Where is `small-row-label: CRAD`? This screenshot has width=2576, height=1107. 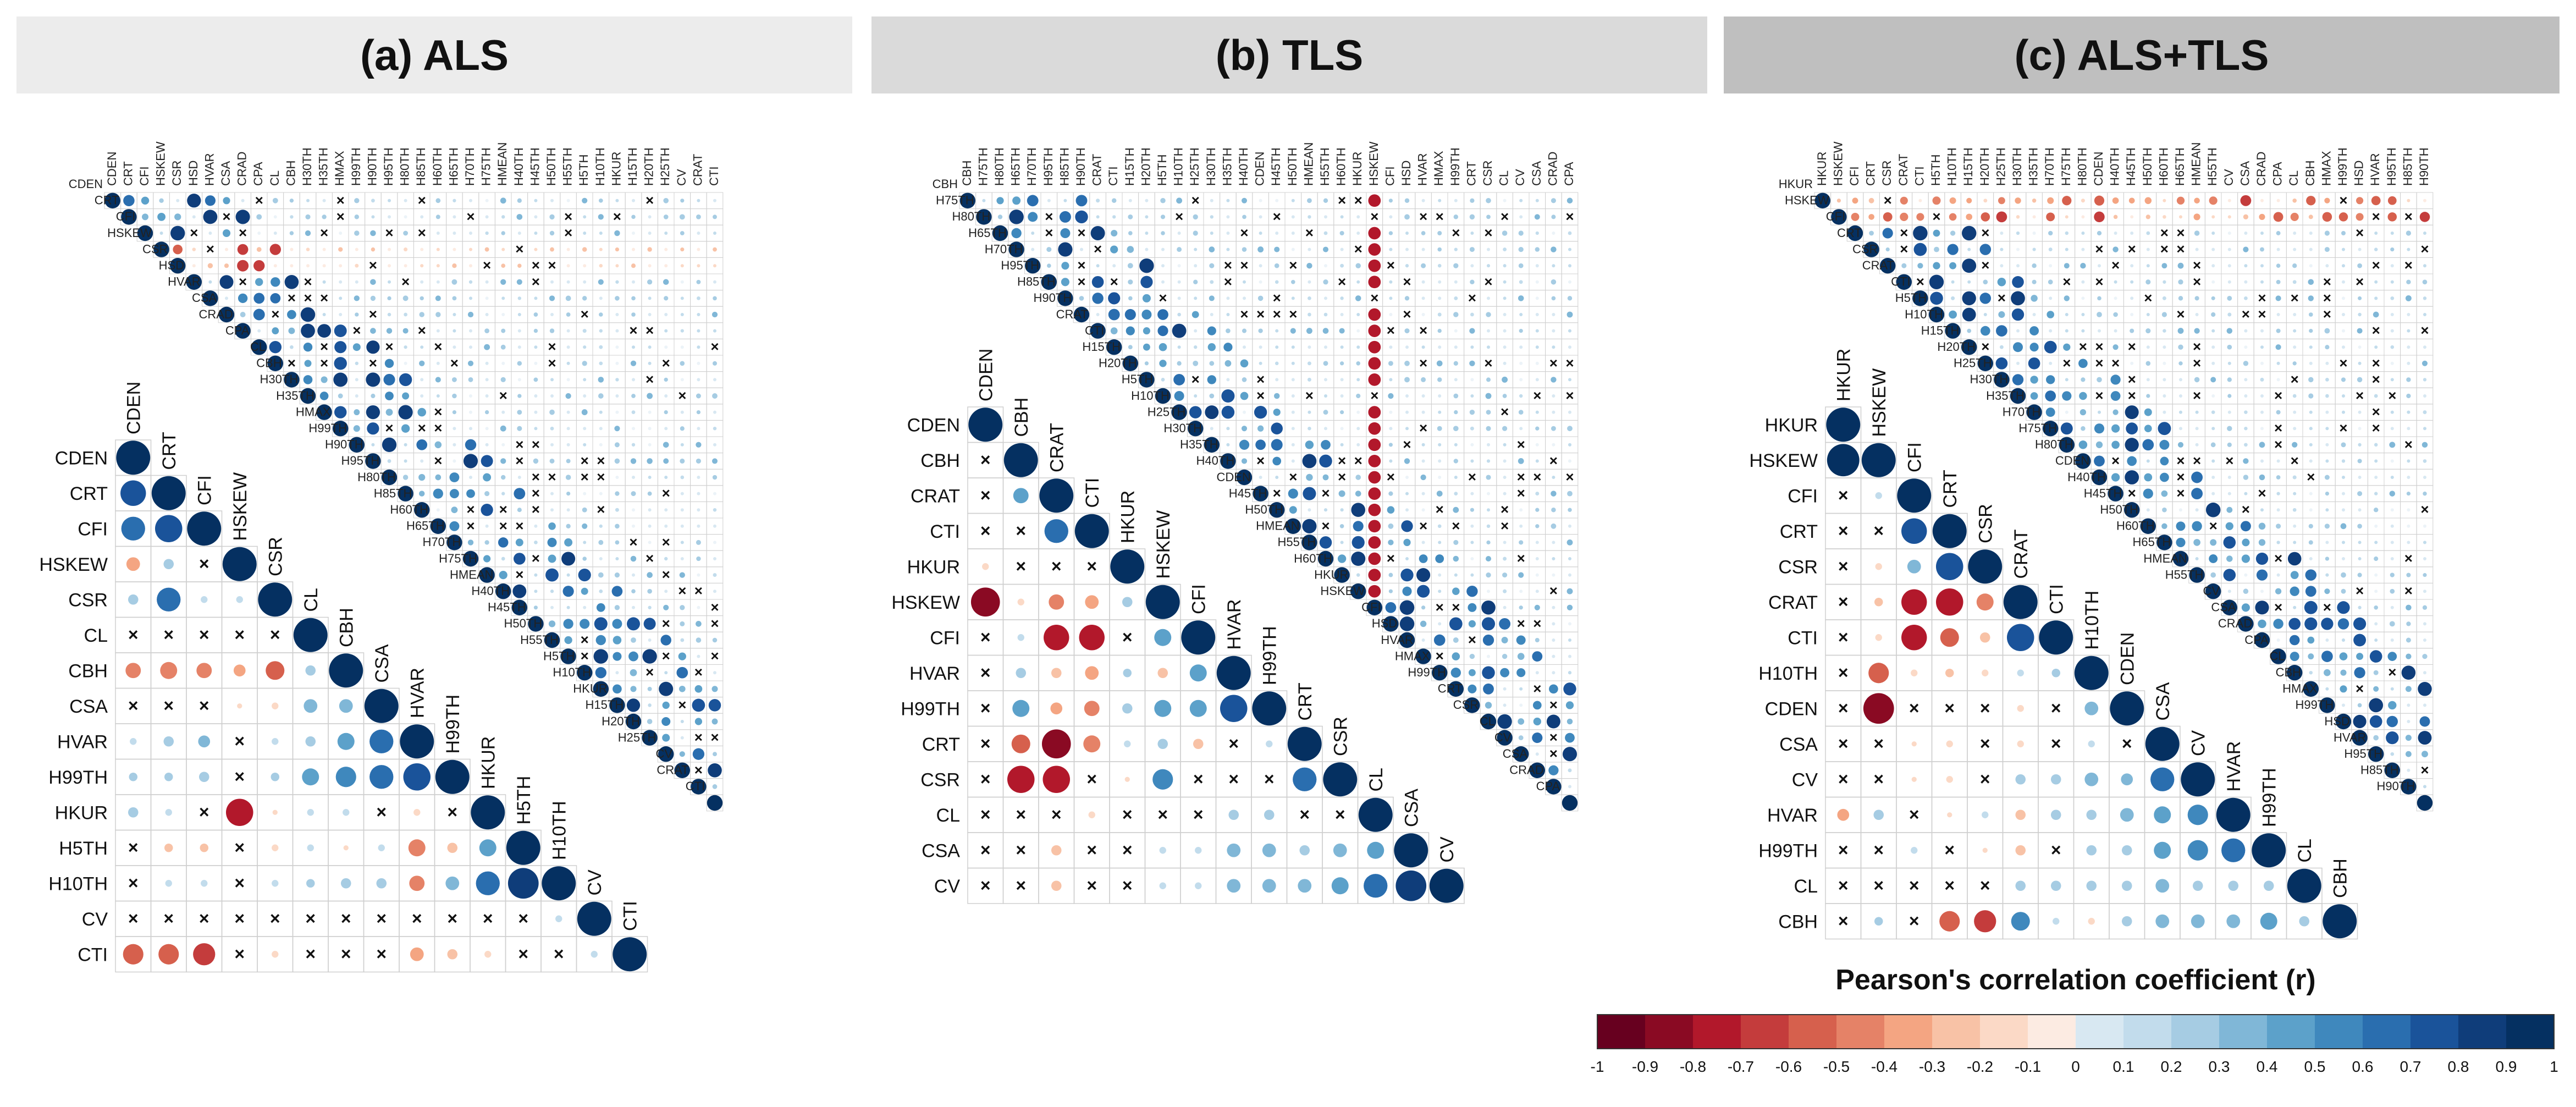
small-row-label: CRAD is located at coordinates (215, 314).